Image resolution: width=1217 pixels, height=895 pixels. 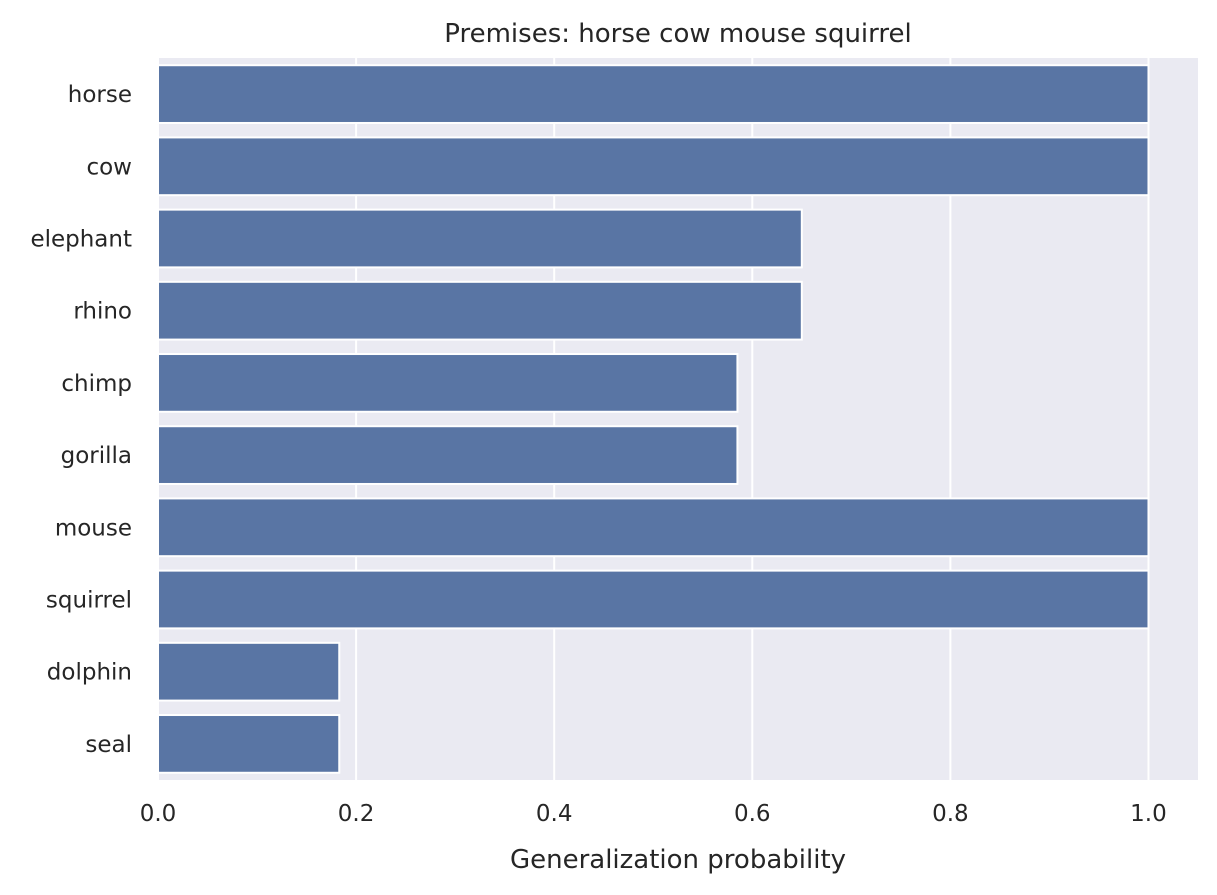 What do you see at coordinates (89, 601) in the screenshot?
I see `y-tick-label: squirrel` at bounding box center [89, 601].